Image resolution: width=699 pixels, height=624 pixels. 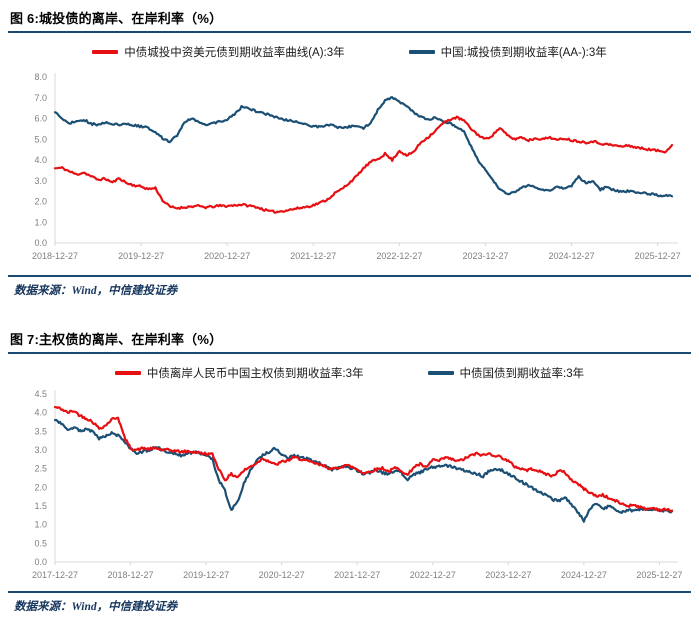 I want to click on svg-text: 0.5, so click(x=40, y=543).